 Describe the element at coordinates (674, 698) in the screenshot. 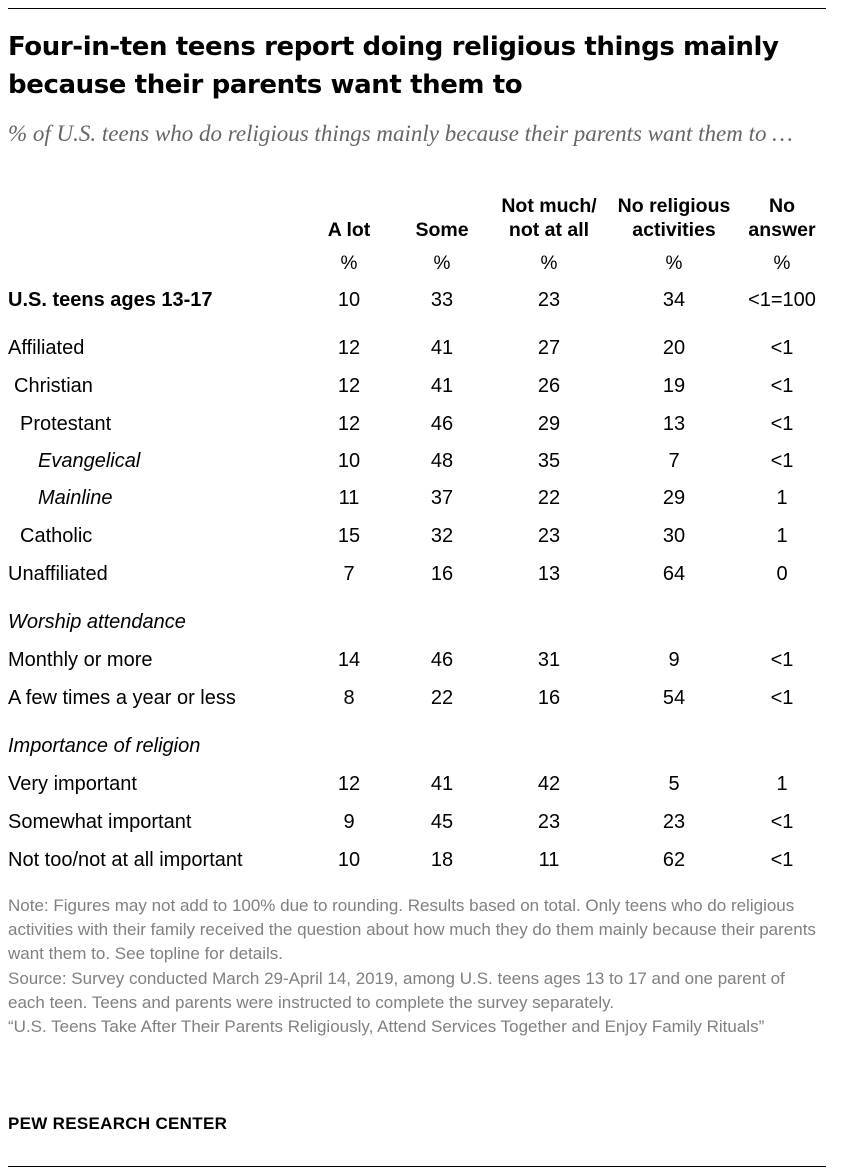

I see `table-cell: 54` at that location.